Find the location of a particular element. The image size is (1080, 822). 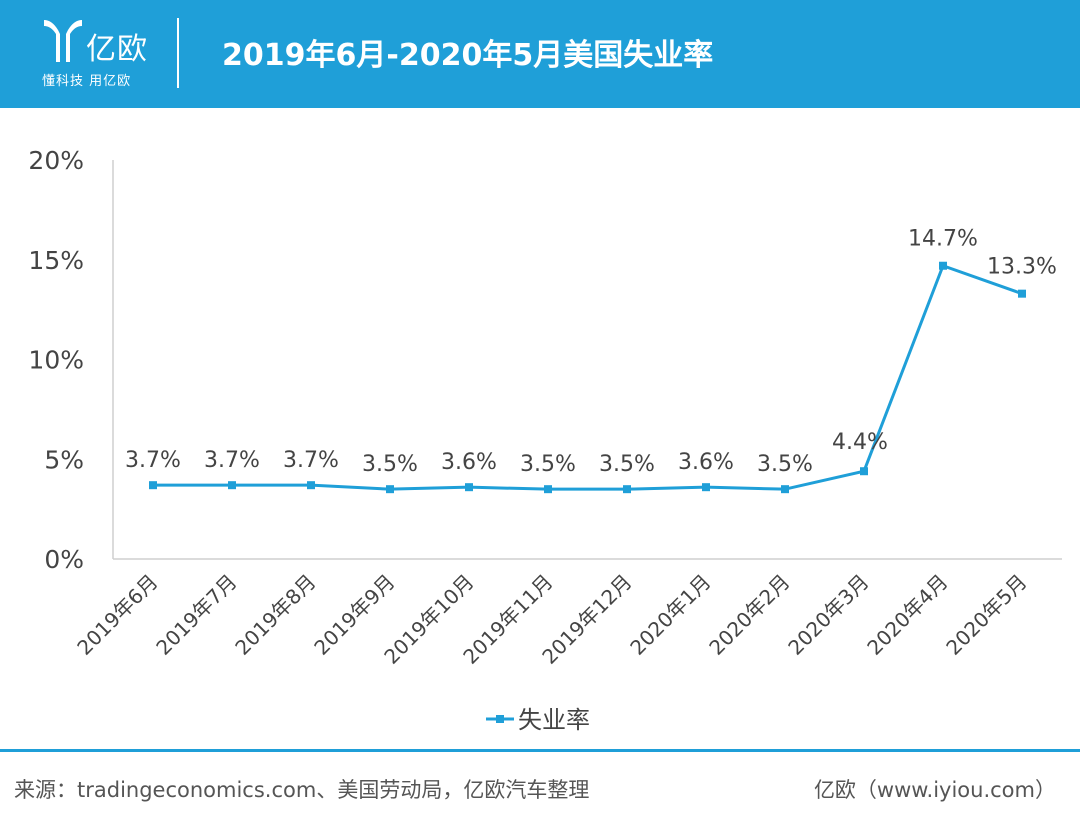

legend-marker-icon is located at coordinates (500, 719).